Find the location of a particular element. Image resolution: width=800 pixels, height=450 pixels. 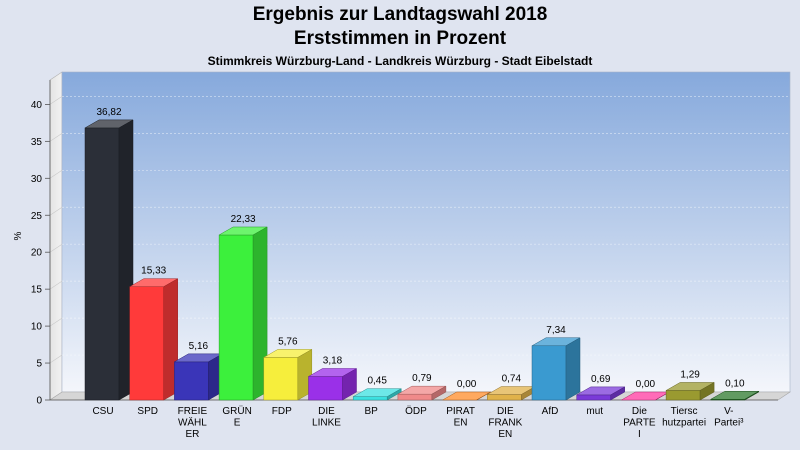

category-label-line: AfD is located at coordinates (550, 411).